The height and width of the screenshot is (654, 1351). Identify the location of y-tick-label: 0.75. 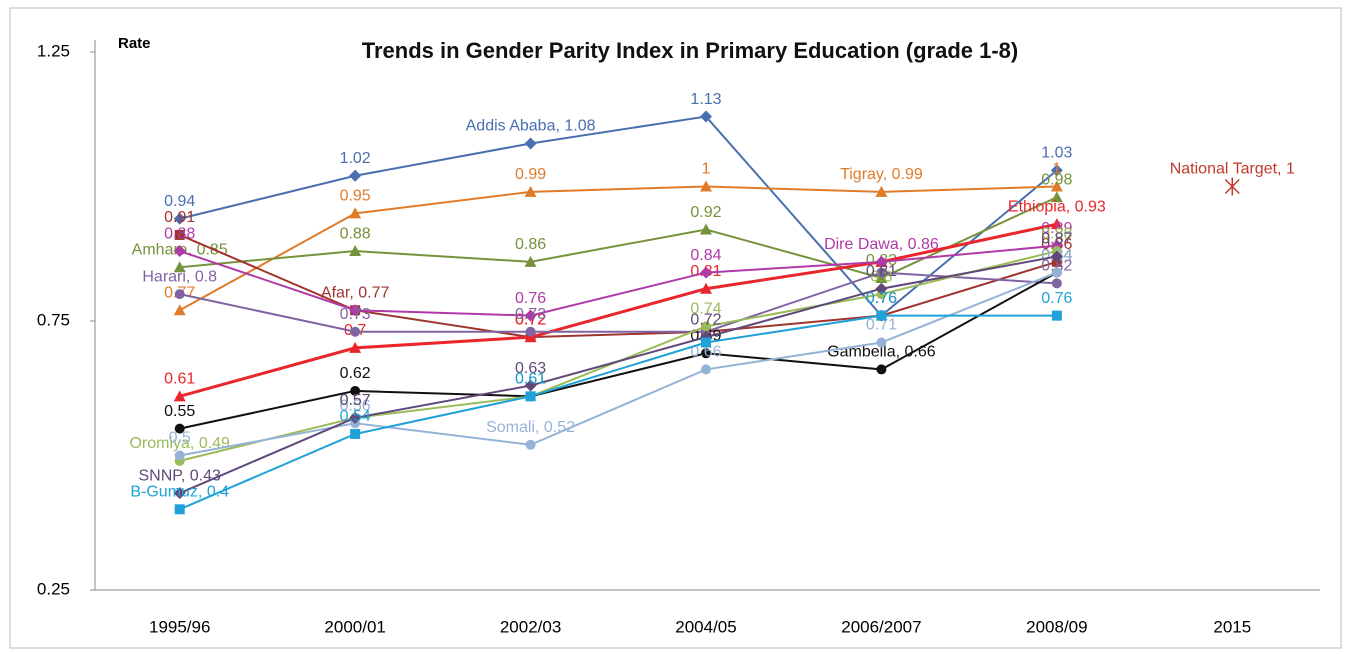
(53, 319).